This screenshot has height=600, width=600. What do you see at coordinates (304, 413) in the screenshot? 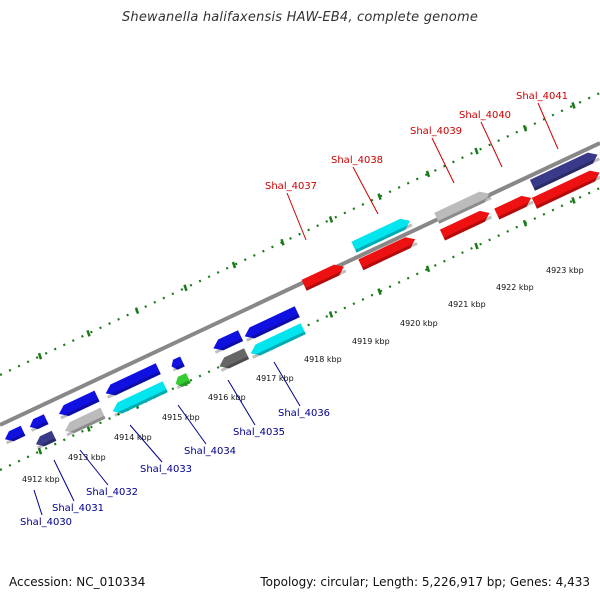
I see `gene-label: Shal_4036` at bounding box center [304, 413].